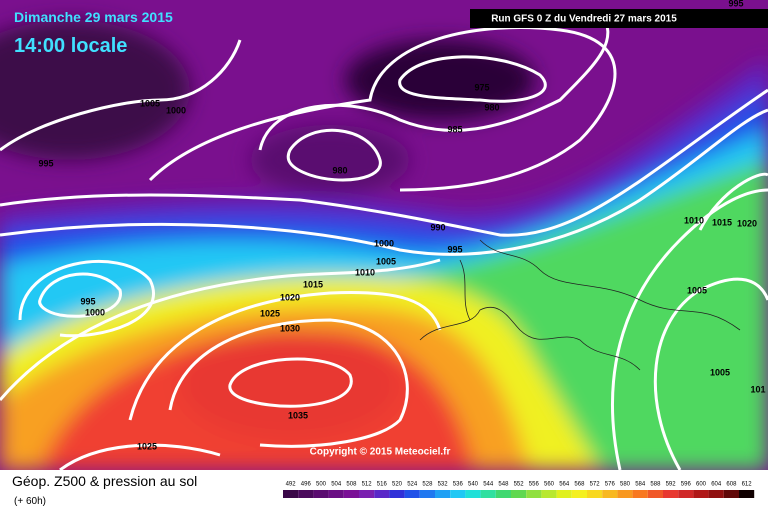 The height and width of the screenshot is (512, 768). What do you see at coordinates (380, 452) in the screenshot?
I see `copyright: Copyright © 2015 Meteociel.fr` at bounding box center [380, 452].